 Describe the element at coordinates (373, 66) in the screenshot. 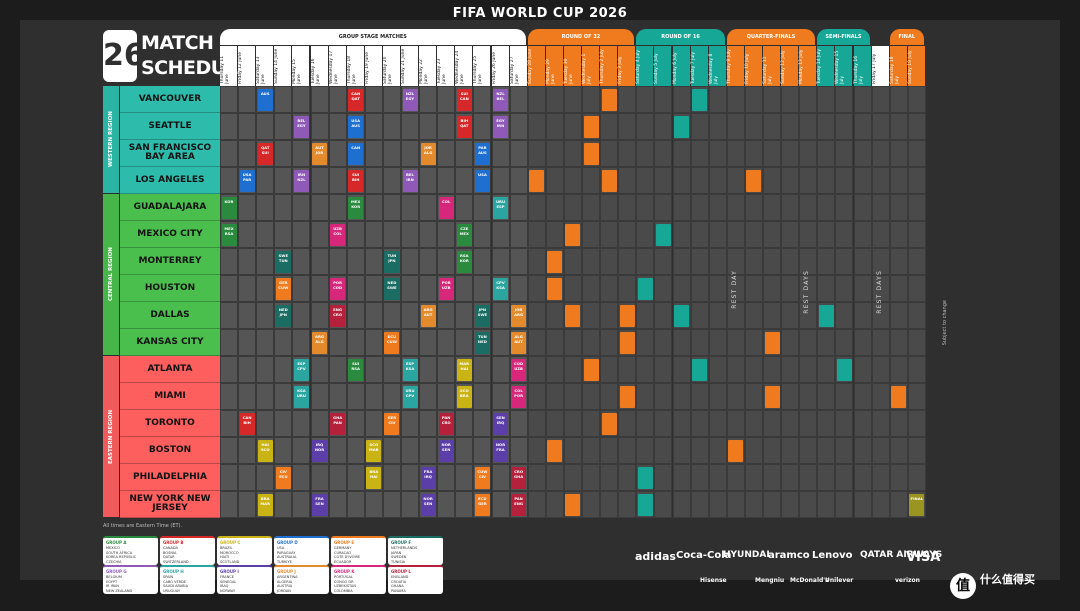

I see `date-label: Friday 19 June` at that location.